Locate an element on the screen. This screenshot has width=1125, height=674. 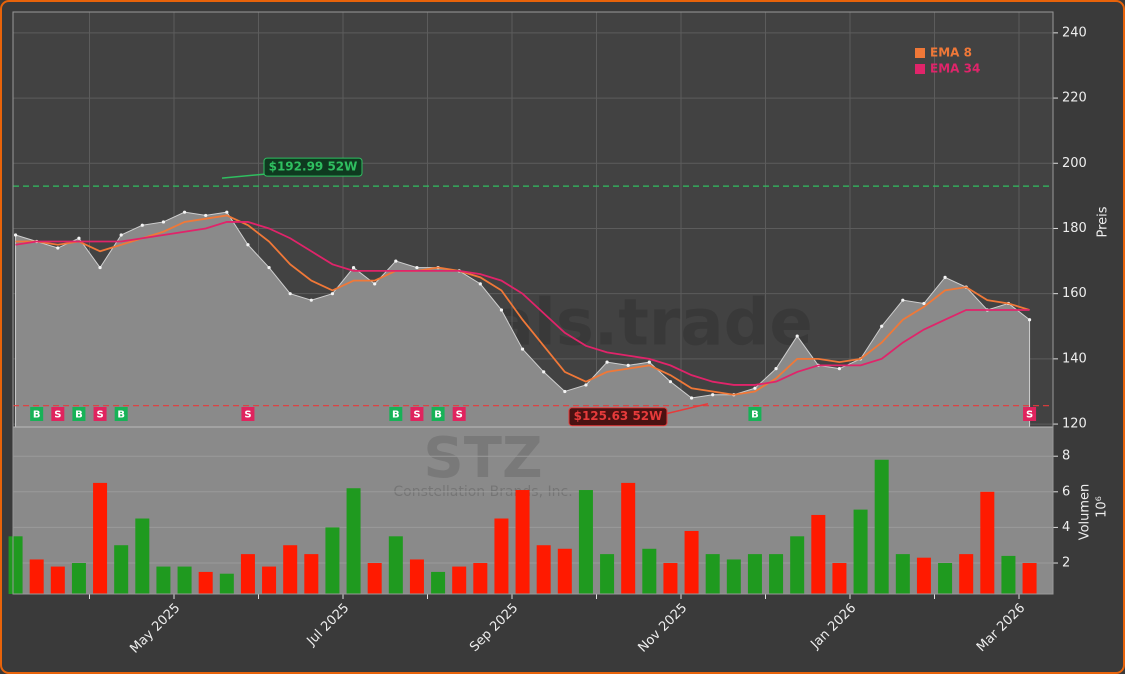
y-tick-label: 240 is located at coordinates (1074, 32).